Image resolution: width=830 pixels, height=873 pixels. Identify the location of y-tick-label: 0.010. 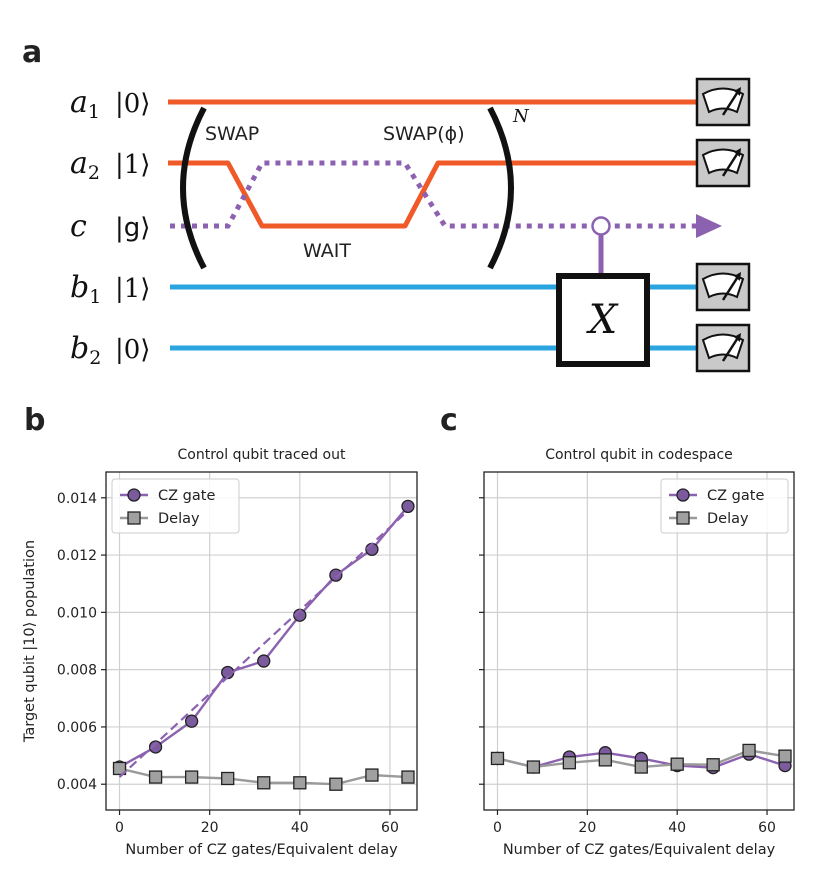
(77, 613).